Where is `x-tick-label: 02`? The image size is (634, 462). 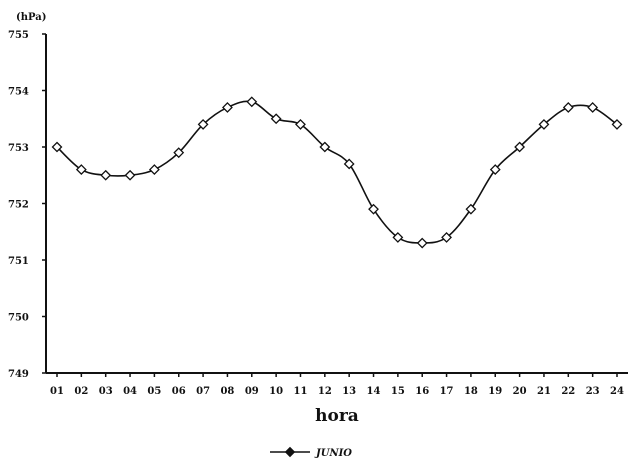 x-tick-label: 02 is located at coordinates (81, 391).